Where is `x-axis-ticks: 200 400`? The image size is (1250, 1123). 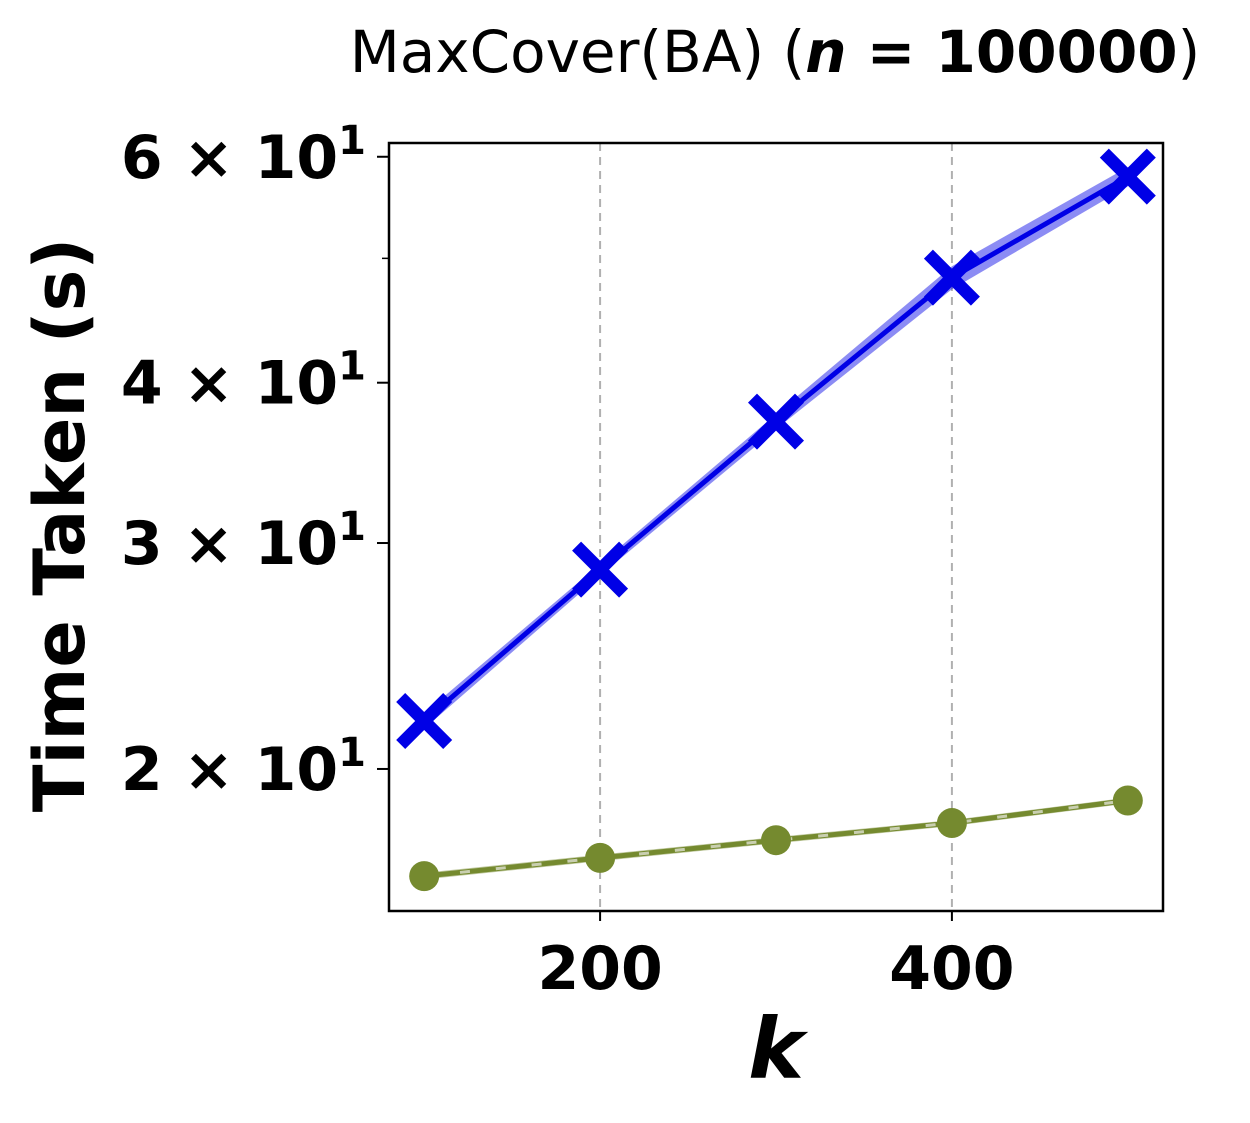
x-axis-ticks: 200 400 is located at coordinates (776, 957).